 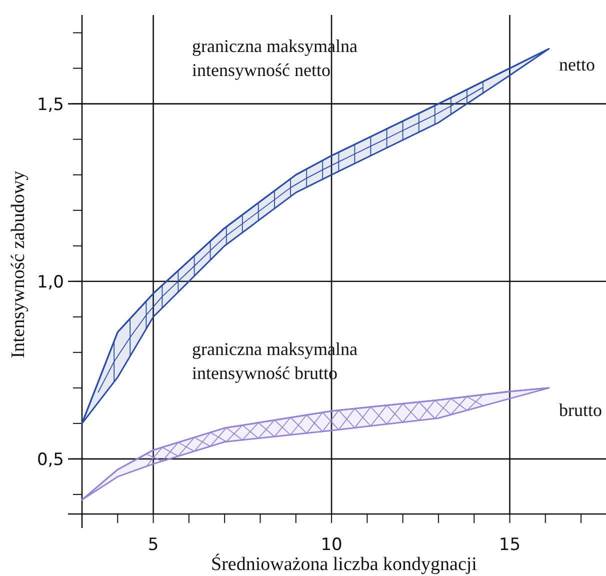 I want to click on x-tick-label: 15, so click(x=509, y=545).